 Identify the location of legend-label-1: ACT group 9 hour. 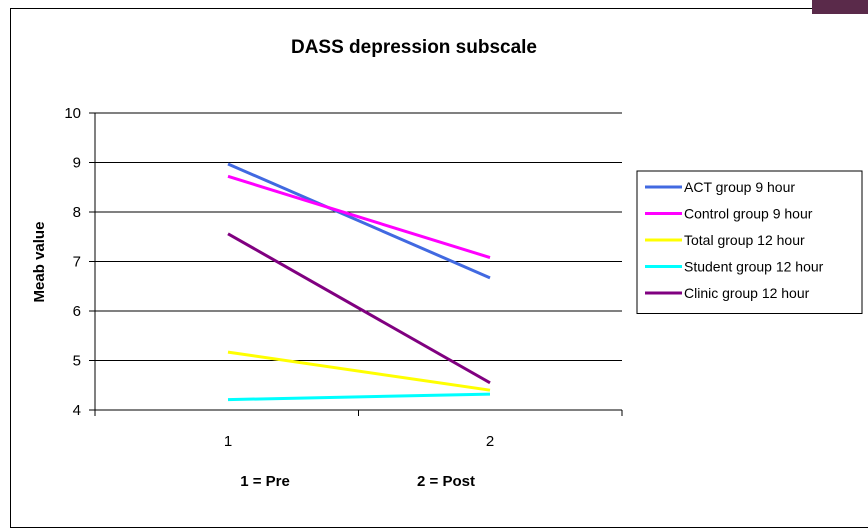
(739, 187).